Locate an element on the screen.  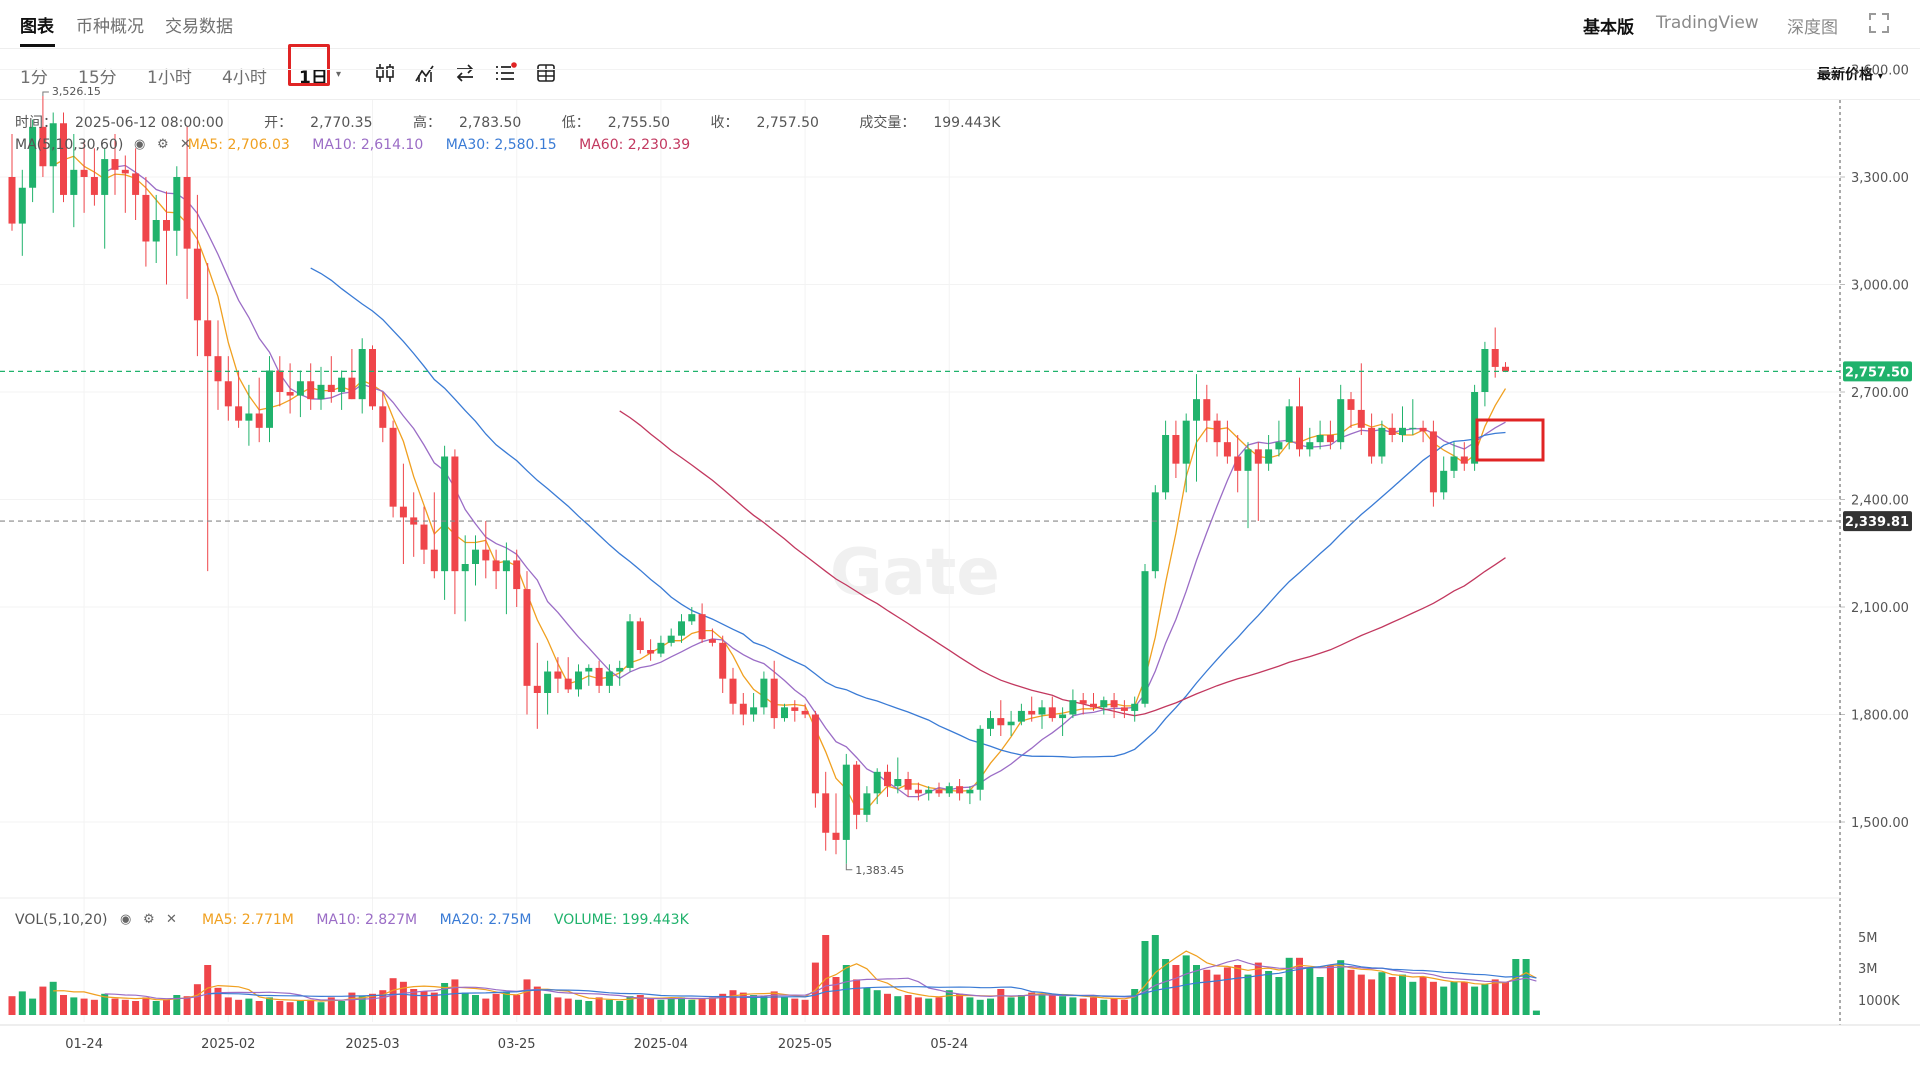
interval-dropdown-caret: ▾ is located at coordinates (339, 74).